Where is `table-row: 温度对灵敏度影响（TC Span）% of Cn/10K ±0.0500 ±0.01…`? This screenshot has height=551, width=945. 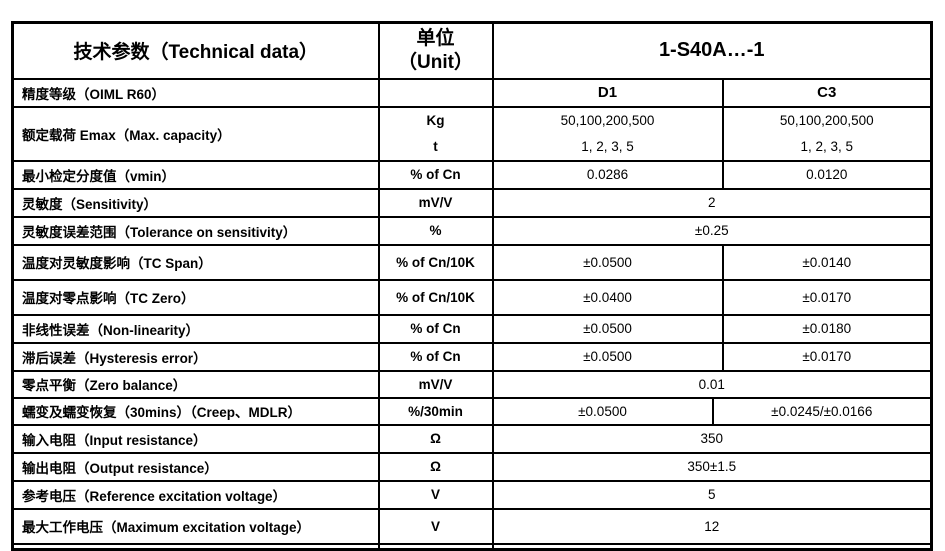 table-row: 温度对灵敏度影响（TC Span）% of Cn/10K ±0.0500 ±0.01… is located at coordinates (472, 262).